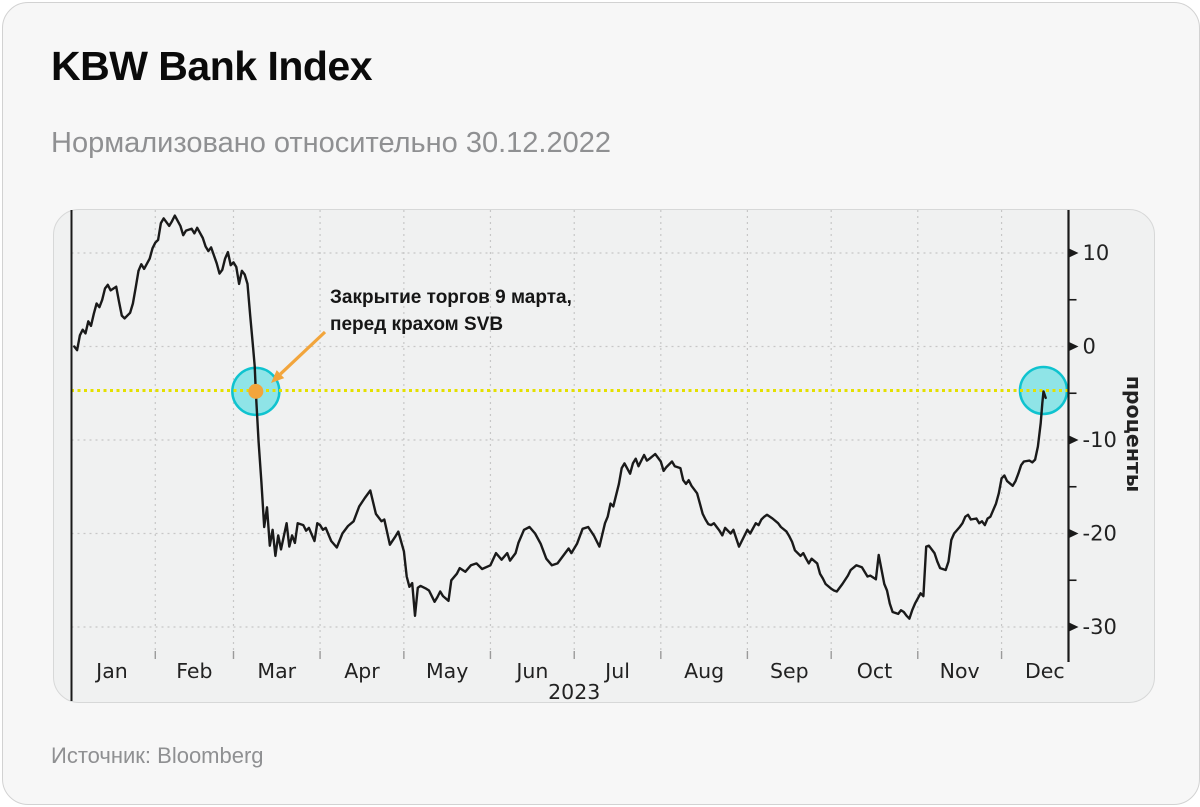 This screenshot has width=1200, height=807. What do you see at coordinates (331, 143) in the screenshot?
I see `page-subtitle: Нормализовано относительно 30.12.2022` at bounding box center [331, 143].